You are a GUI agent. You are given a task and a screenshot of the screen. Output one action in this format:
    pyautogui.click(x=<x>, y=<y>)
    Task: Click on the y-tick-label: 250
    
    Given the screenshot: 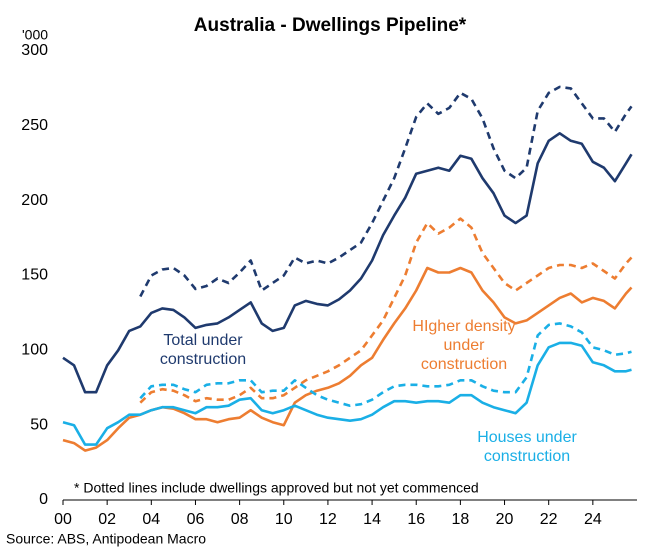 What is the action you would take?
    pyautogui.click(x=34, y=125)
    